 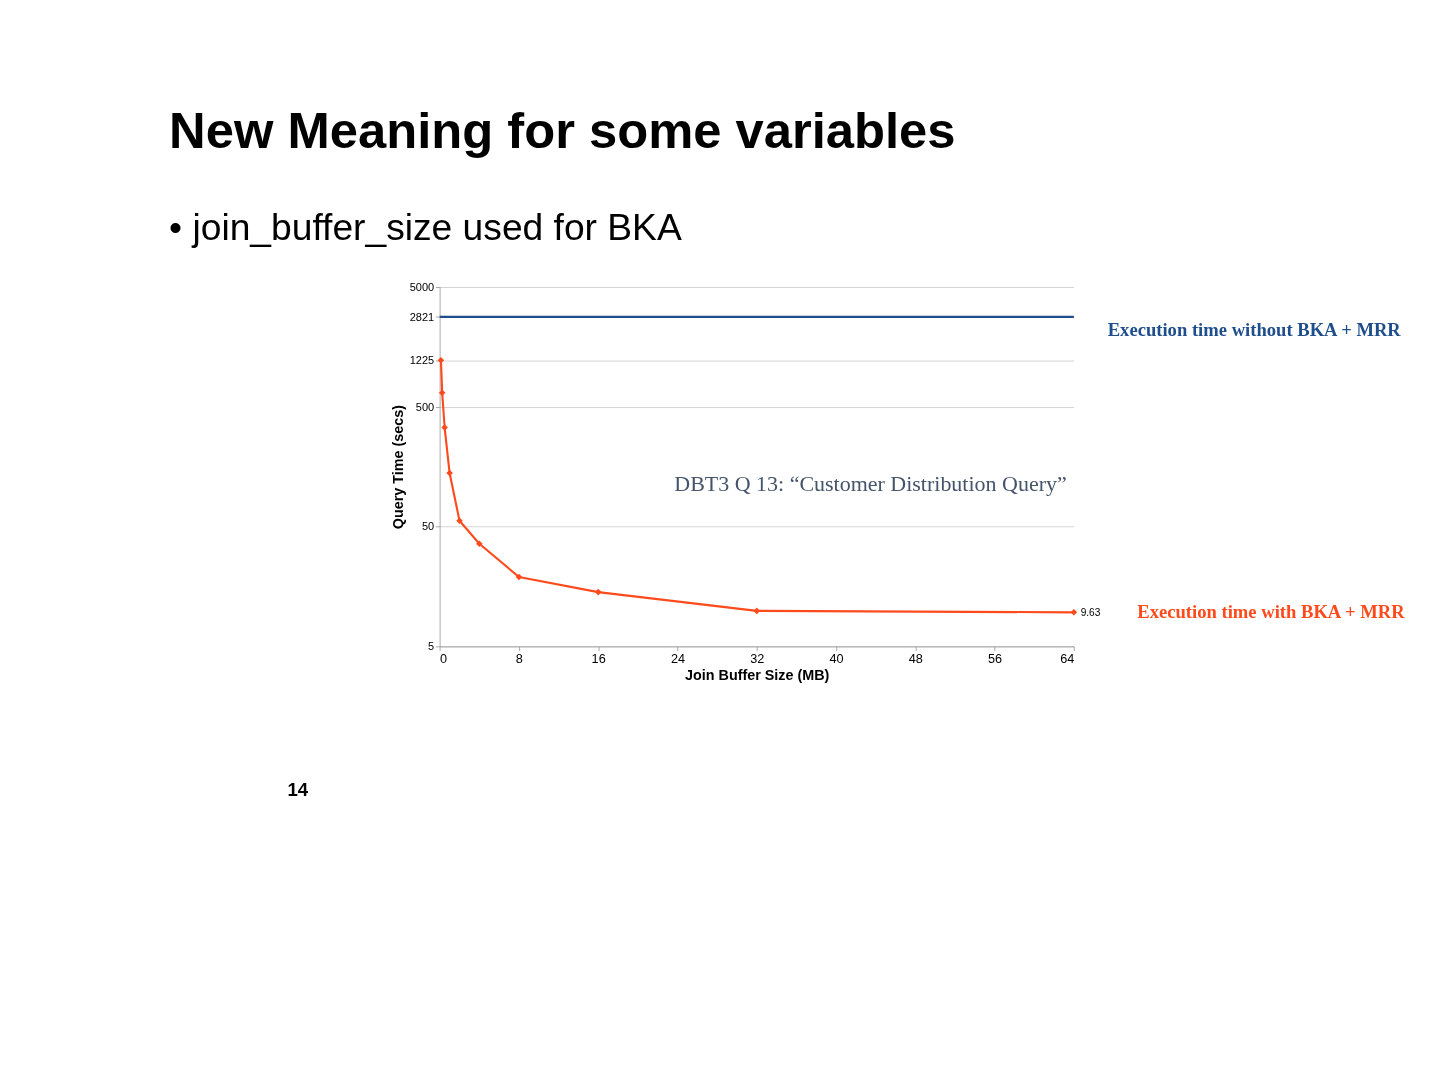 I want to click on x-tick-label: 64, so click(x=1067, y=658).